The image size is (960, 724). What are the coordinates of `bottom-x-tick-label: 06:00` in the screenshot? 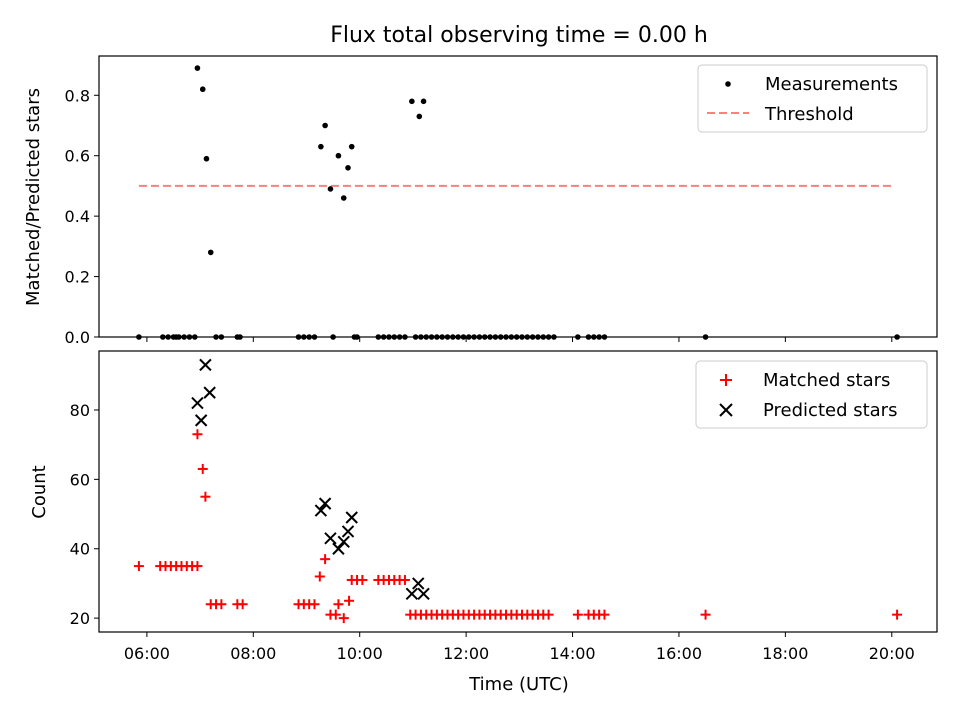 It's located at (147, 653).